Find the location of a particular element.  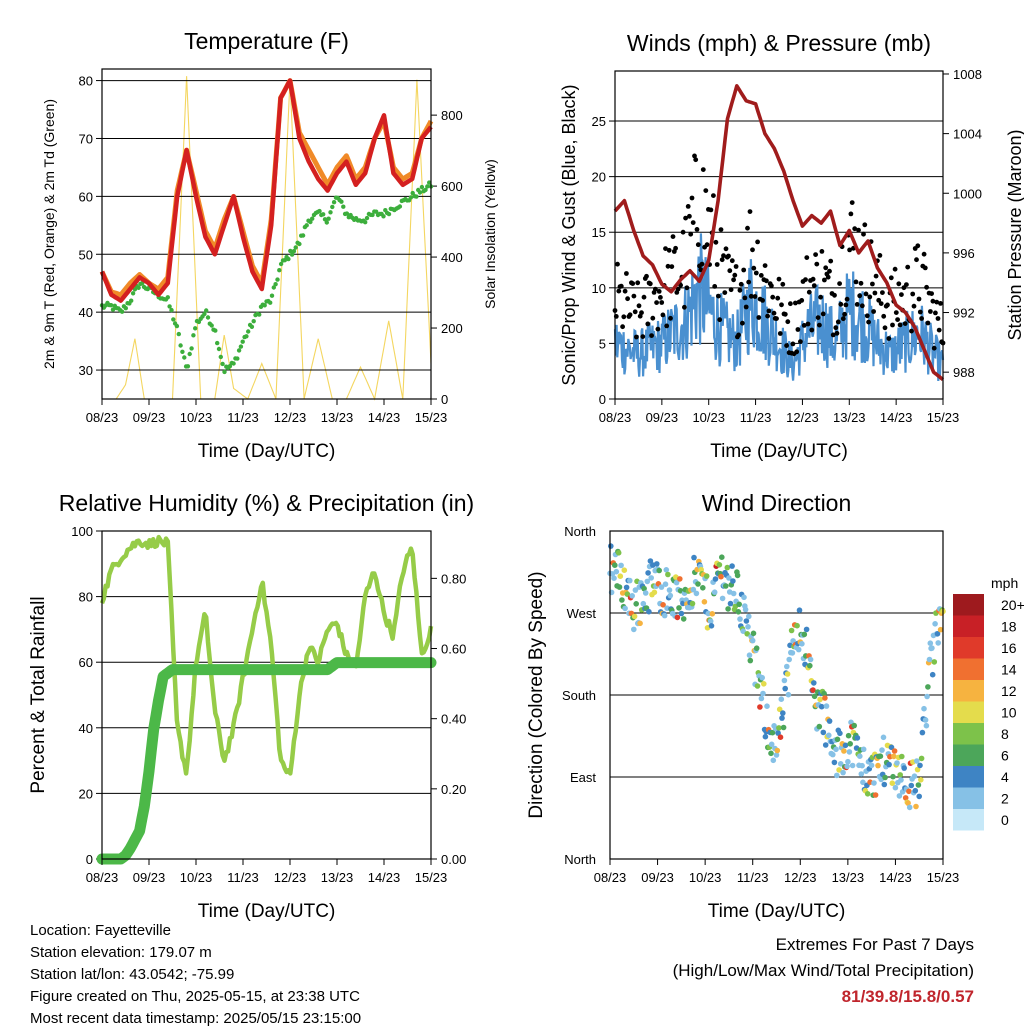

humidity-line is located at coordinates (266, 655).